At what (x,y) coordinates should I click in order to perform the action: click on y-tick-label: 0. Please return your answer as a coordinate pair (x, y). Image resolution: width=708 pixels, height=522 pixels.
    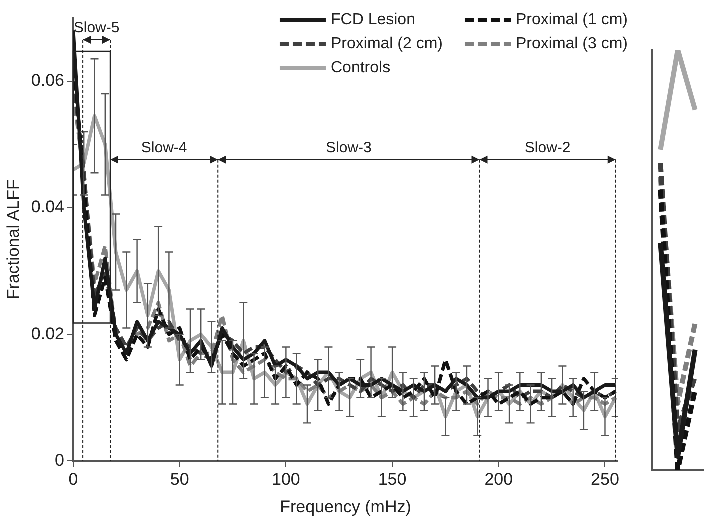
    Looking at the image, I should click on (59, 460).